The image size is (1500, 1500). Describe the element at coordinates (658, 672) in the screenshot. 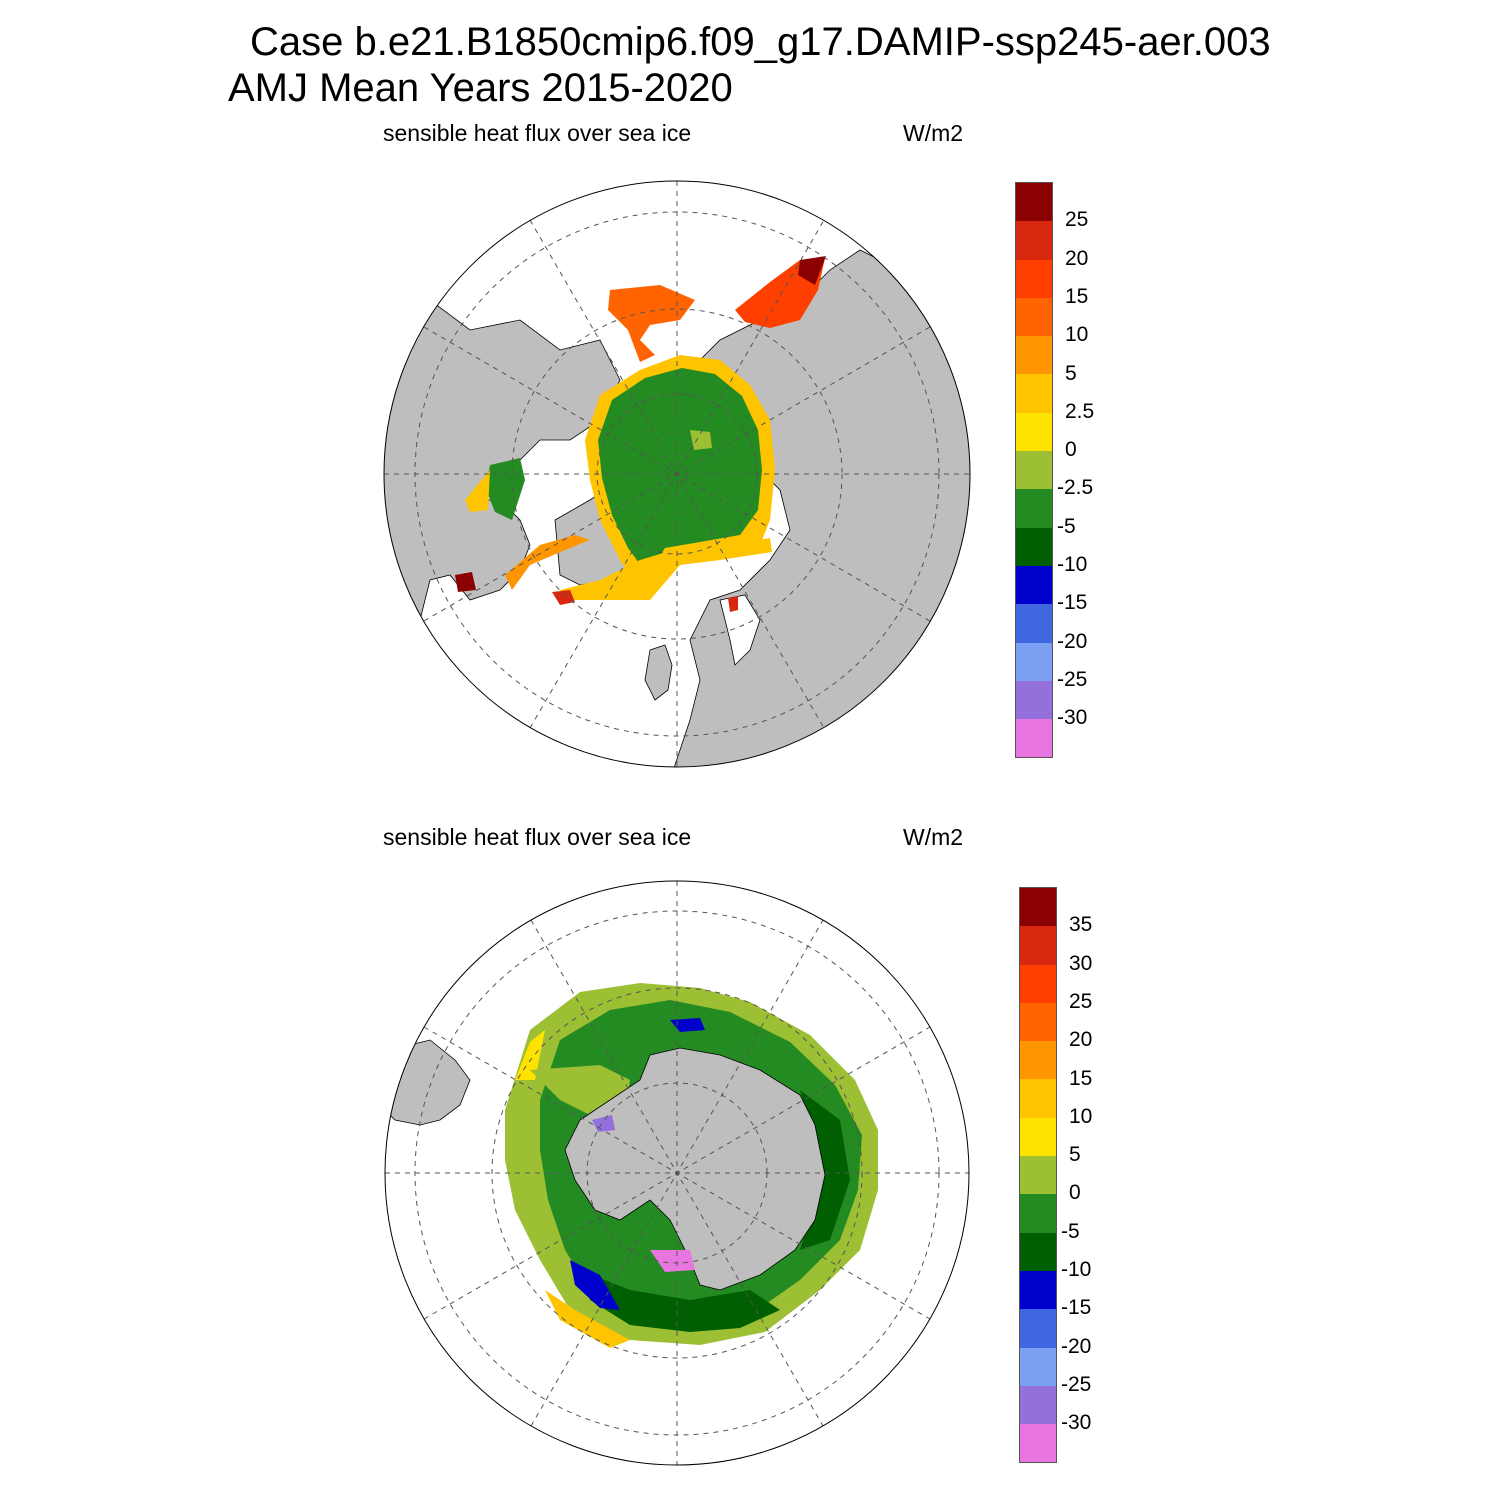

I see `uk-land` at that location.